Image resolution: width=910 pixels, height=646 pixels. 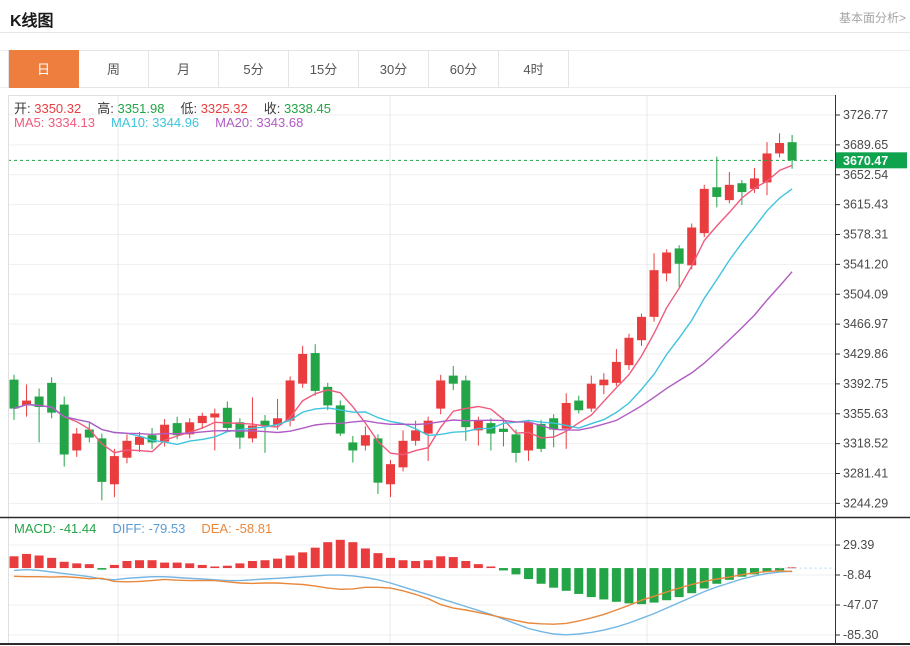 I want to click on tab-15min: 15分, so click(x=324, y=69).